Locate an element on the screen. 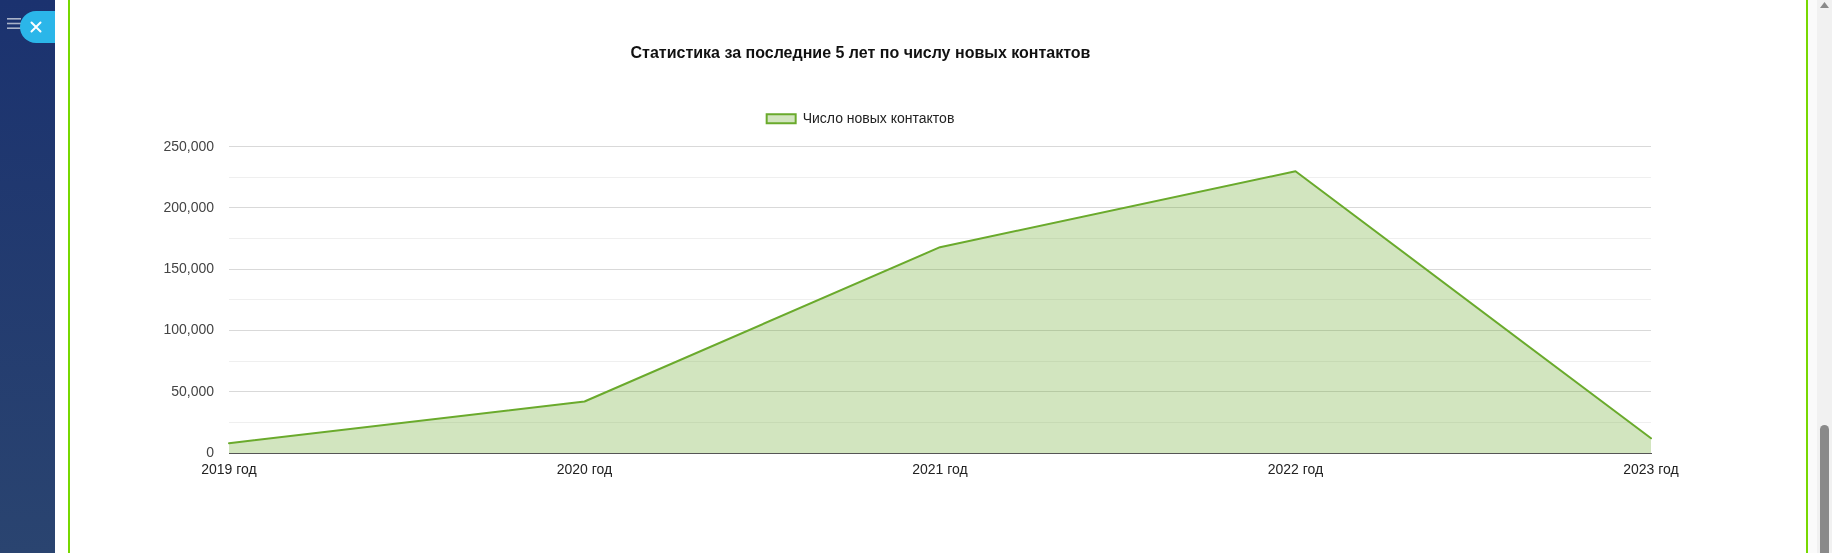 The width and height of the screenshot is (1832, 553). chart-title: Статистика за последние 5 лет по числу новых контактов is located at coordinates (860, 53).